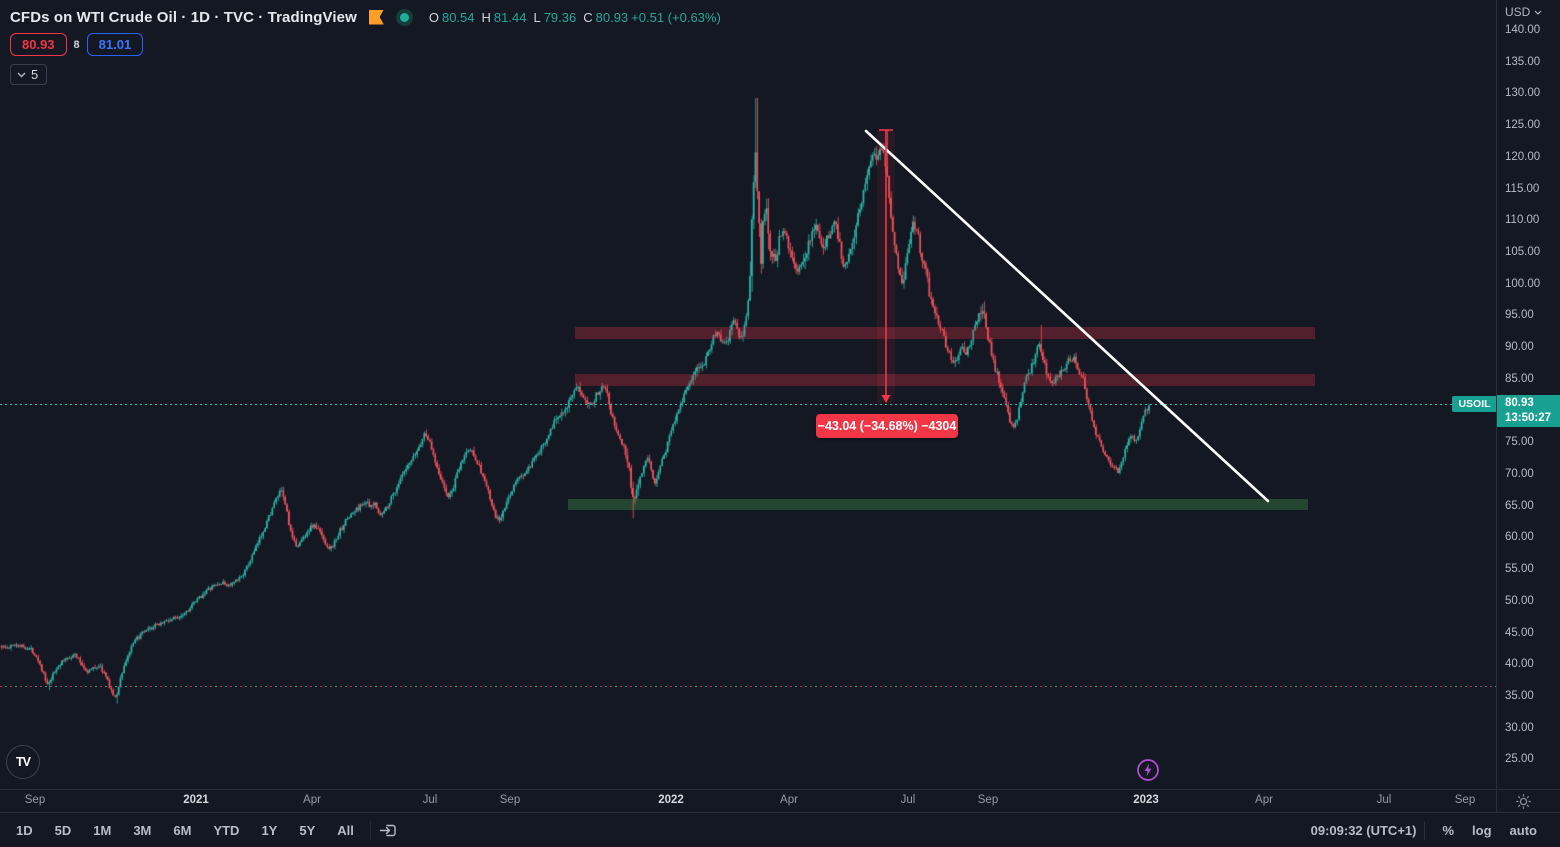 The image size is (1560, 847). Describe the element at coordinates (115, 44) in the screenshot. I see `ask-price-box: 81.01` at that location.